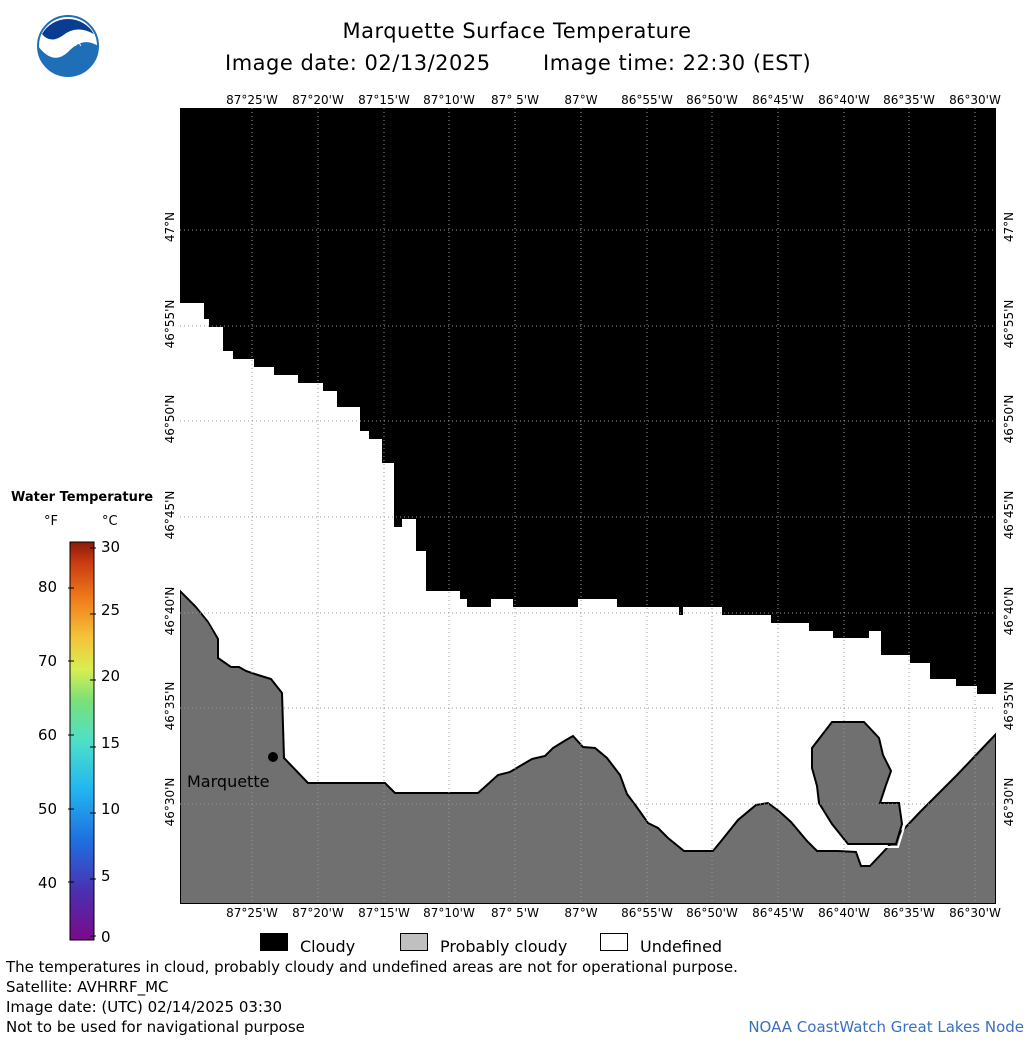 The height and width of the screenshot is (1043, 1034). I want to click on colorbar-unit-c: °C, so click(110, 521).